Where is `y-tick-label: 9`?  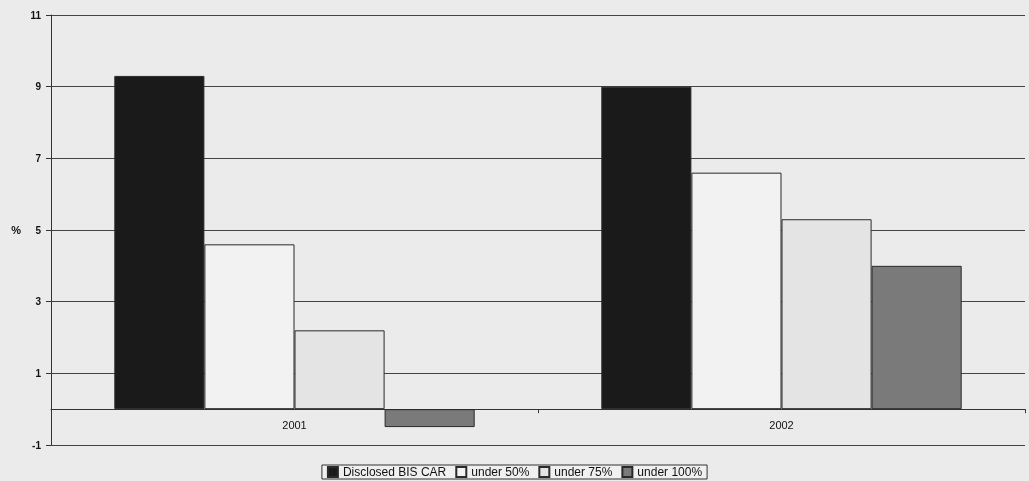 y-tick-label: 9 is located at coordinates (38, 87).